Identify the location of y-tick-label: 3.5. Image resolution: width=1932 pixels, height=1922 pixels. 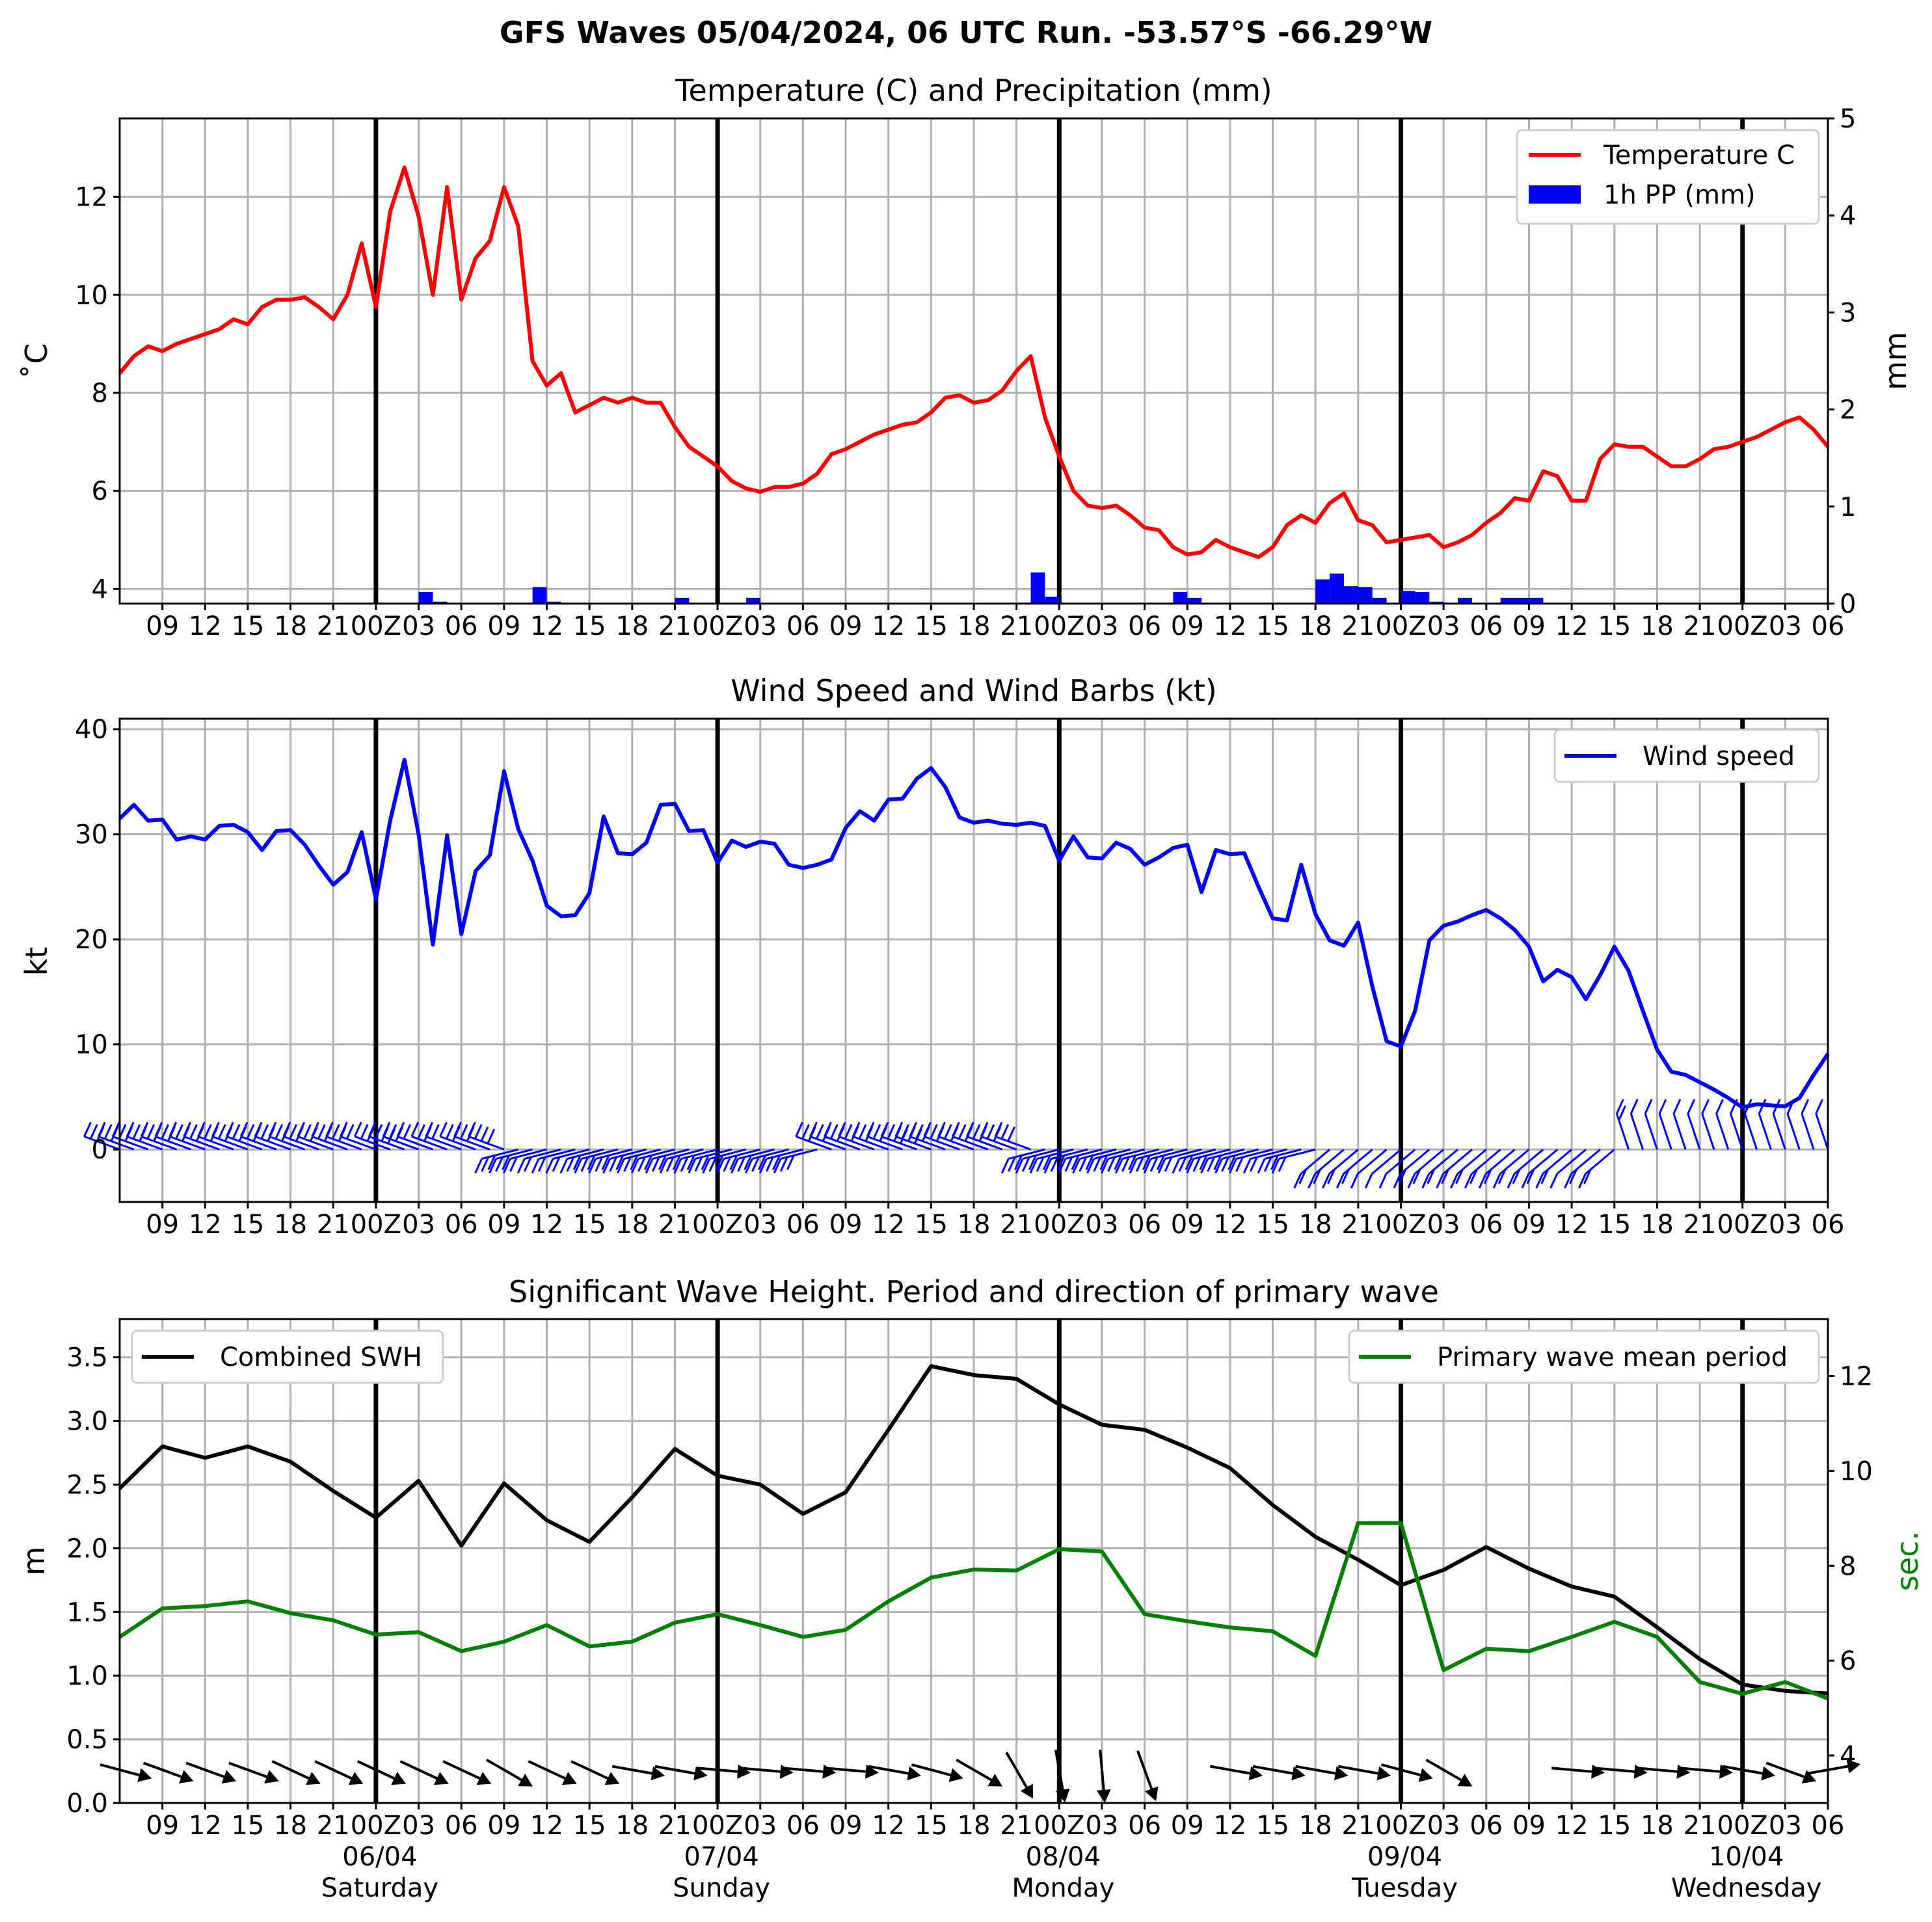
(87, 1358).